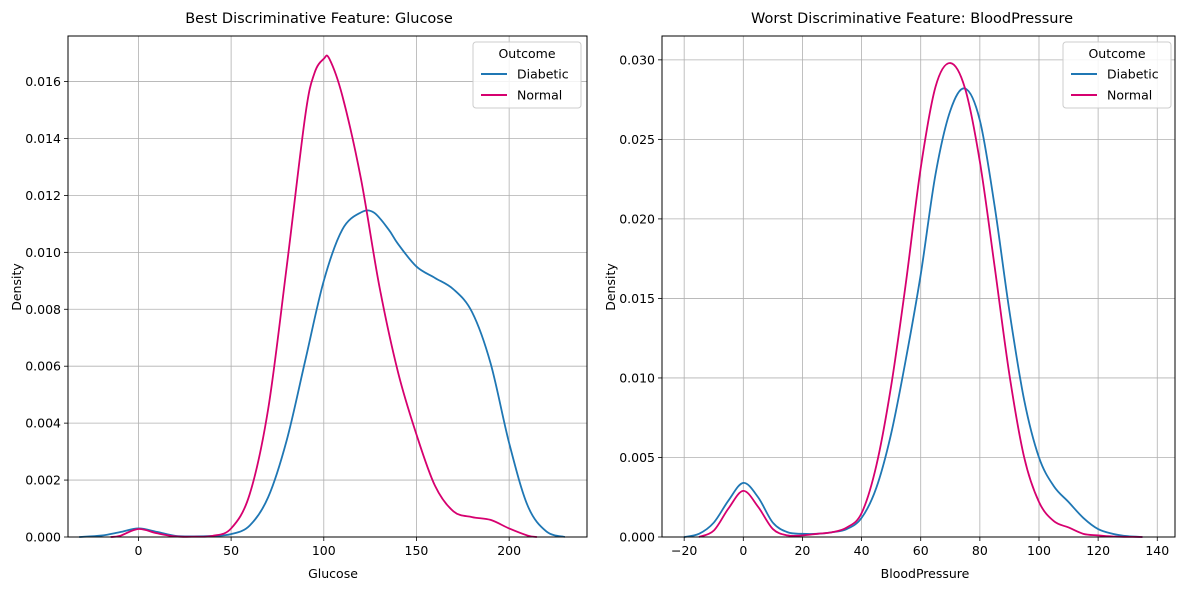  Describe the element at coordinates (802, 550) in the screenshot. I see `x-tick-label: 20` at that location.